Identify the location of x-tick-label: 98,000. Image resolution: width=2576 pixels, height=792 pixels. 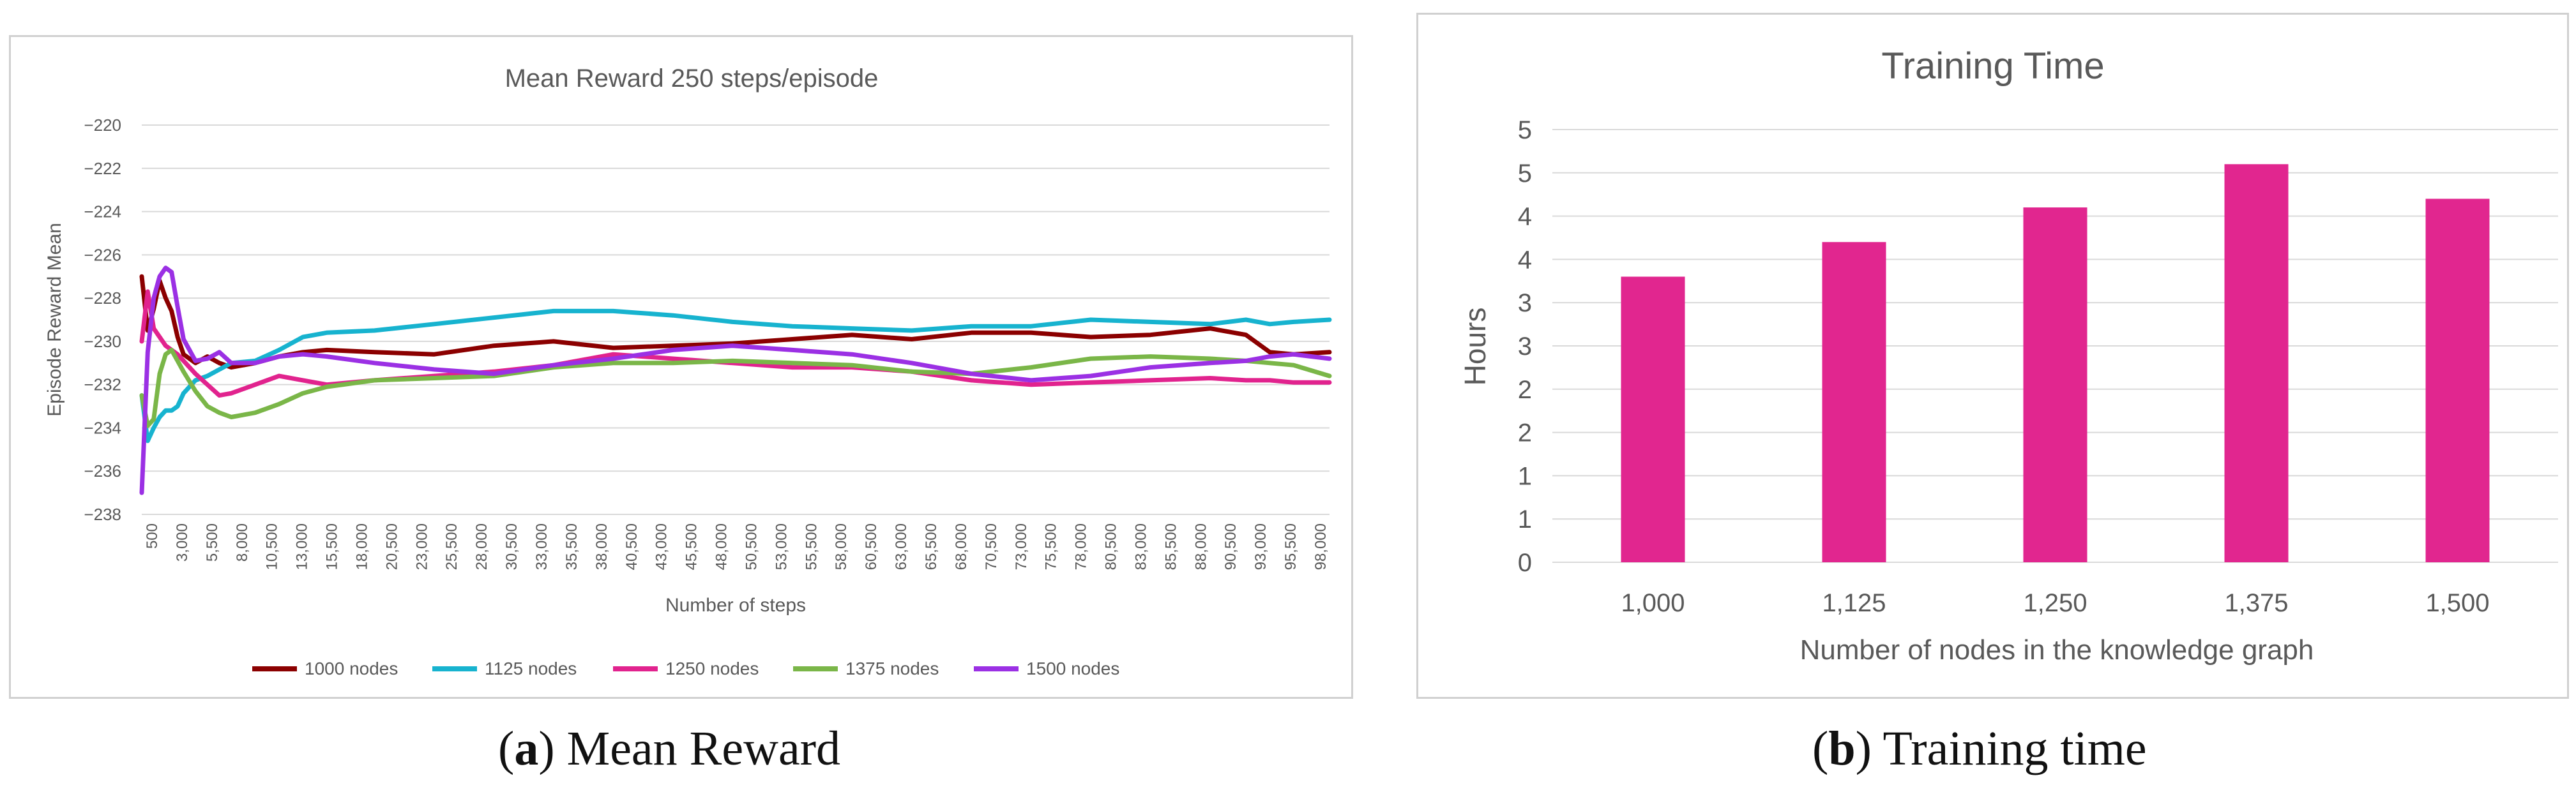
(1321, 546).